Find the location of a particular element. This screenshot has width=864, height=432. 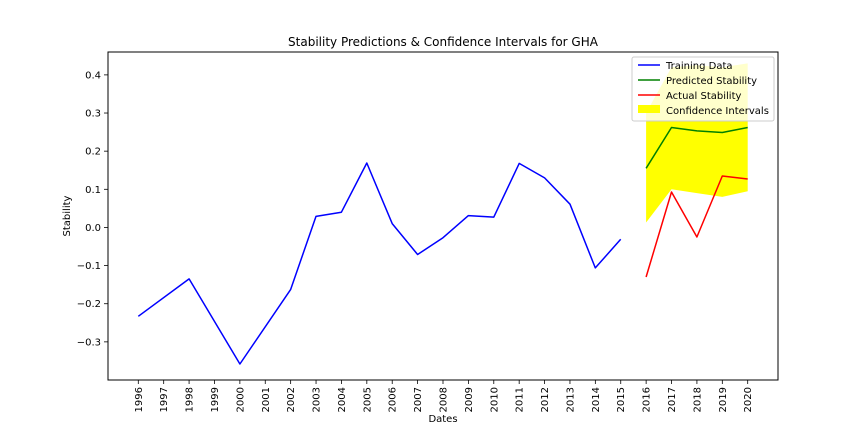

x-tick-label: 2004 is located at coordinates (342, 399).